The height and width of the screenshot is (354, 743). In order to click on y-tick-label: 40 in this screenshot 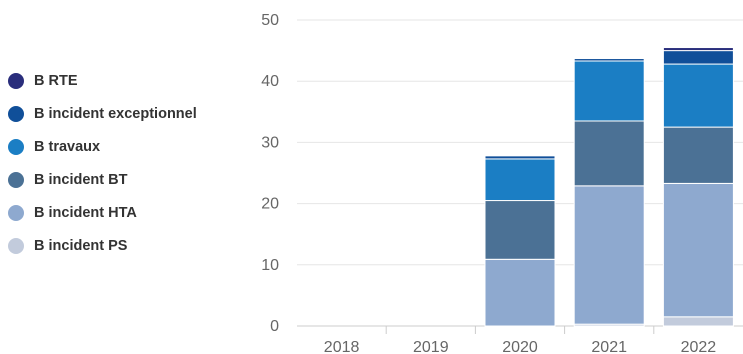, I will do `click(270, 81)`.